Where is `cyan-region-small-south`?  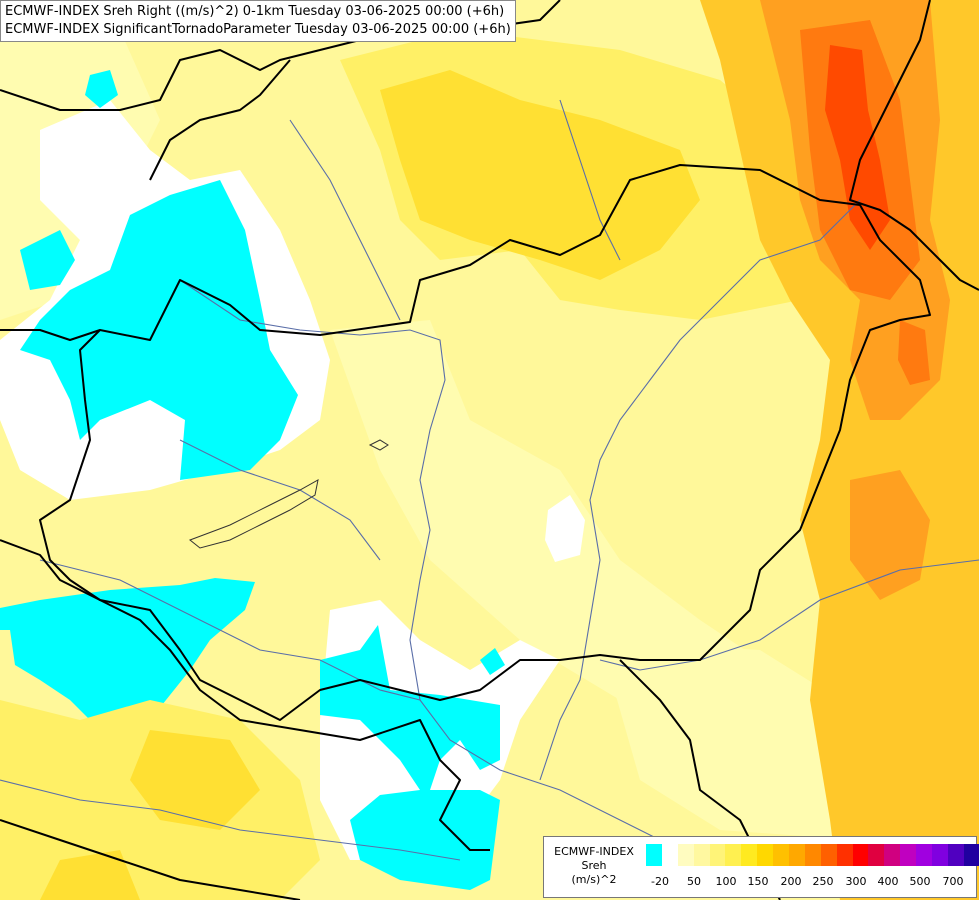
cyan-region-small-south is located at coordinates (492, 661).